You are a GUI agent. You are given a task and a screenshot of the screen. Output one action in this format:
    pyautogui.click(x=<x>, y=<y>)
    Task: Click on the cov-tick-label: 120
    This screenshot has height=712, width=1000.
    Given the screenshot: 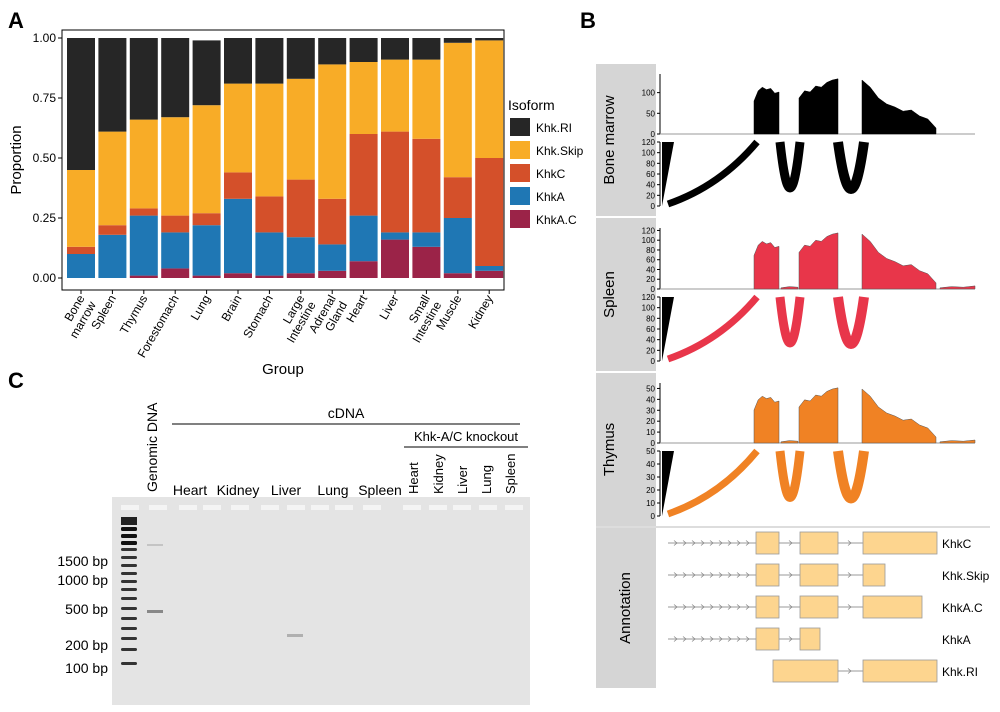 What is the action you would take?
    pyautogui.click(x=649, y=230)
    